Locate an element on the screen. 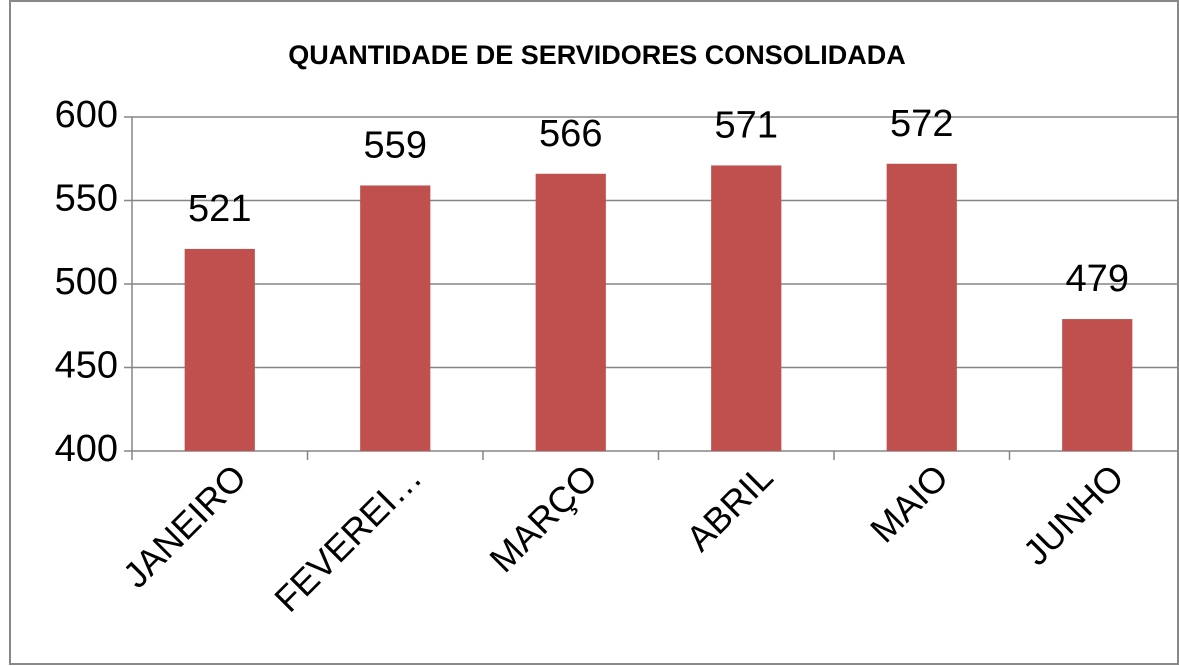 The image size is (1179, 666). y-tick-label: 550 is located at coordinates (86, 199).